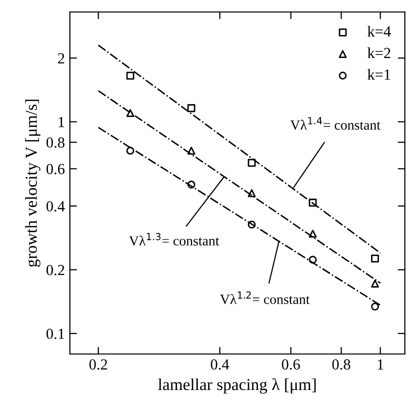 The image size is (411, 400). I want to click on y-tick-label: 0.8, so click(55, 142).